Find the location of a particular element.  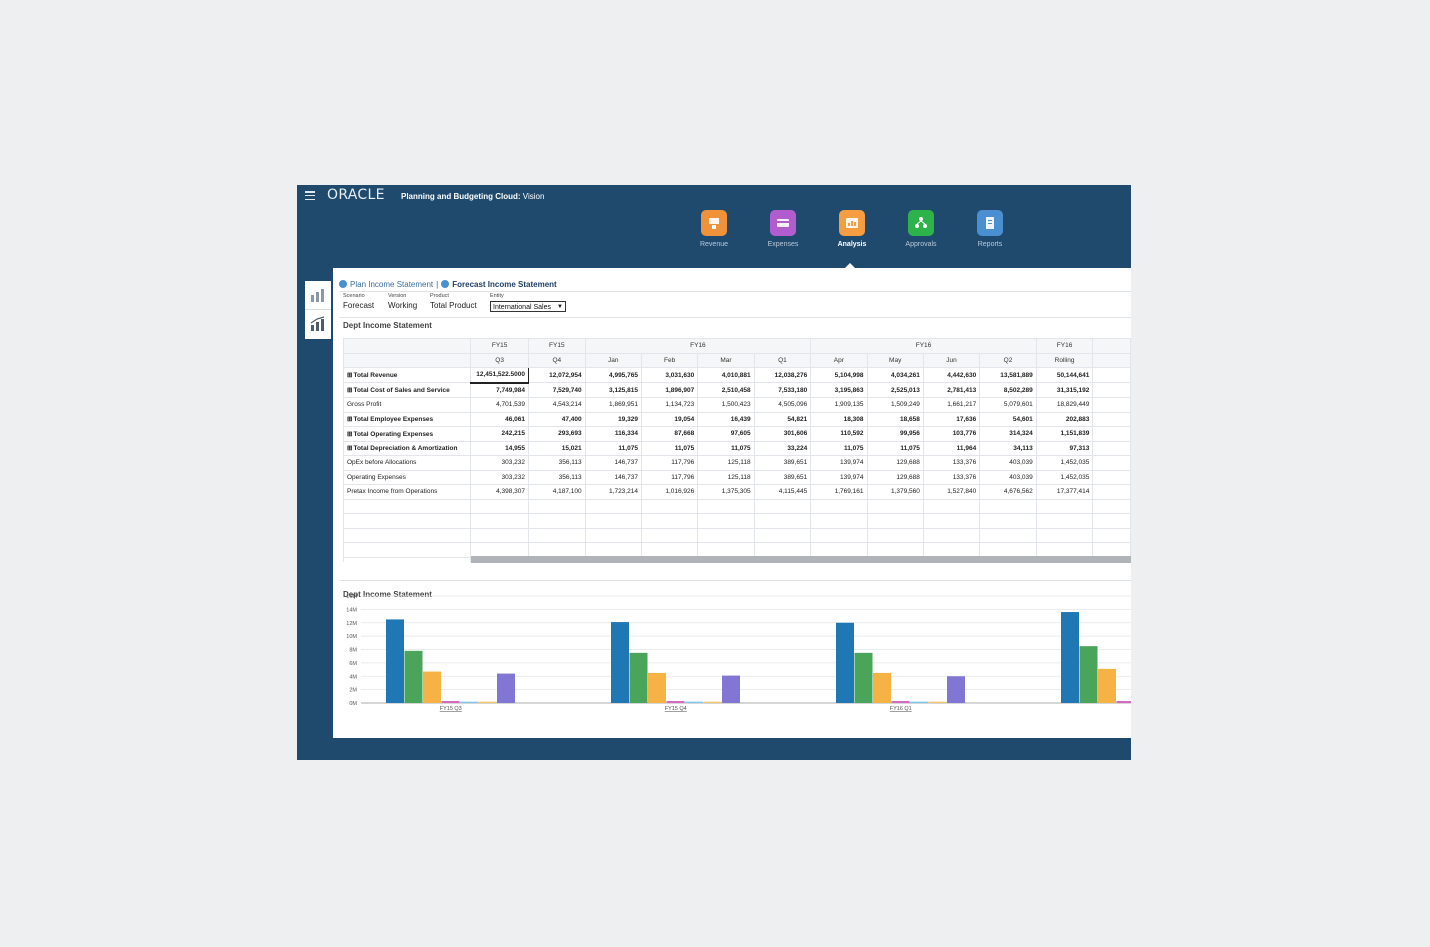

horizontal-scrollbar is located at coordinates (801, 559).